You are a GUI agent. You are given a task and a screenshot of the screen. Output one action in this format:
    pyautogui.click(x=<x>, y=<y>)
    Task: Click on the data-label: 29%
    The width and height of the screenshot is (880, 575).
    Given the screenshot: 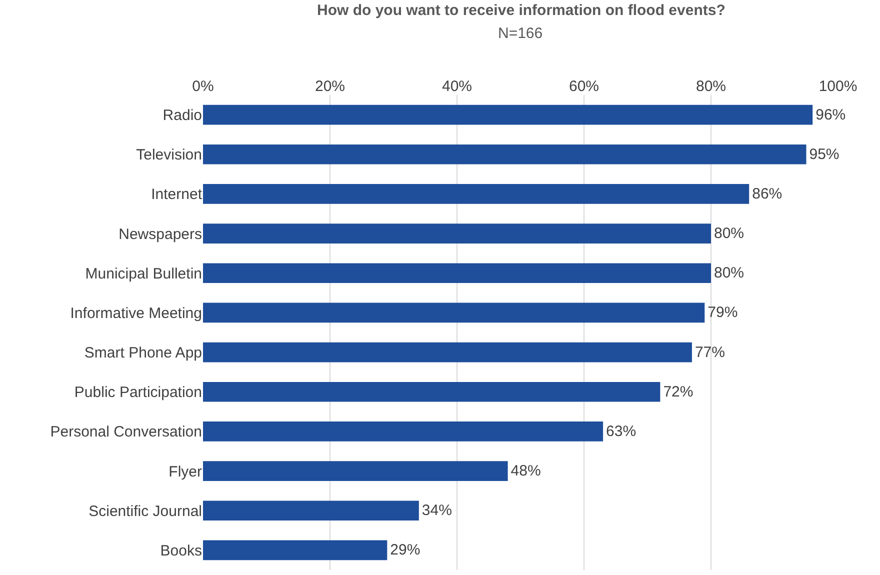 What is the action you would take?
    pyautogui.click(x=405, y=550)
    